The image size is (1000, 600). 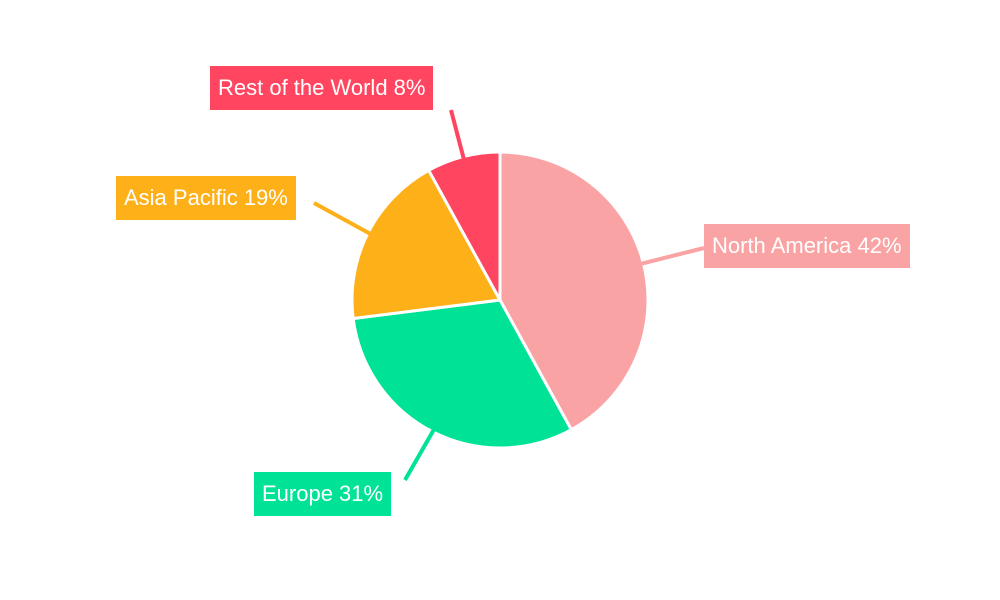 I want to click on data-label: Rest of the World 8%, so click(x=322, y=88).